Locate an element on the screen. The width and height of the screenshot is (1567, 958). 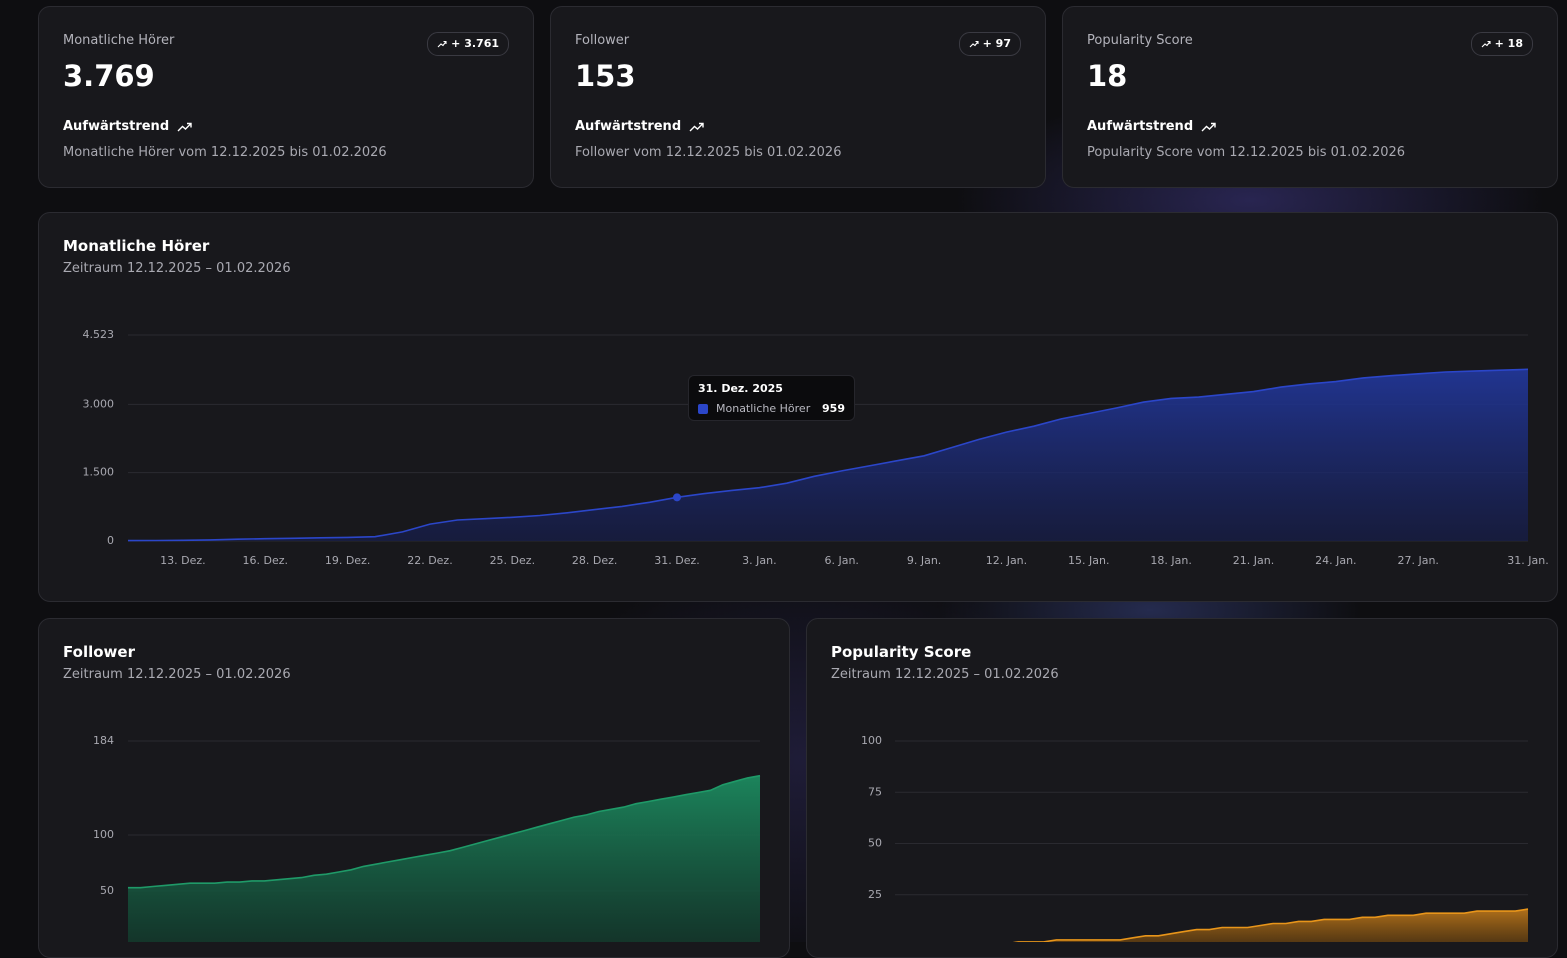
x-tick-label: 24. Jan. is located at coordinates (1335, 560).